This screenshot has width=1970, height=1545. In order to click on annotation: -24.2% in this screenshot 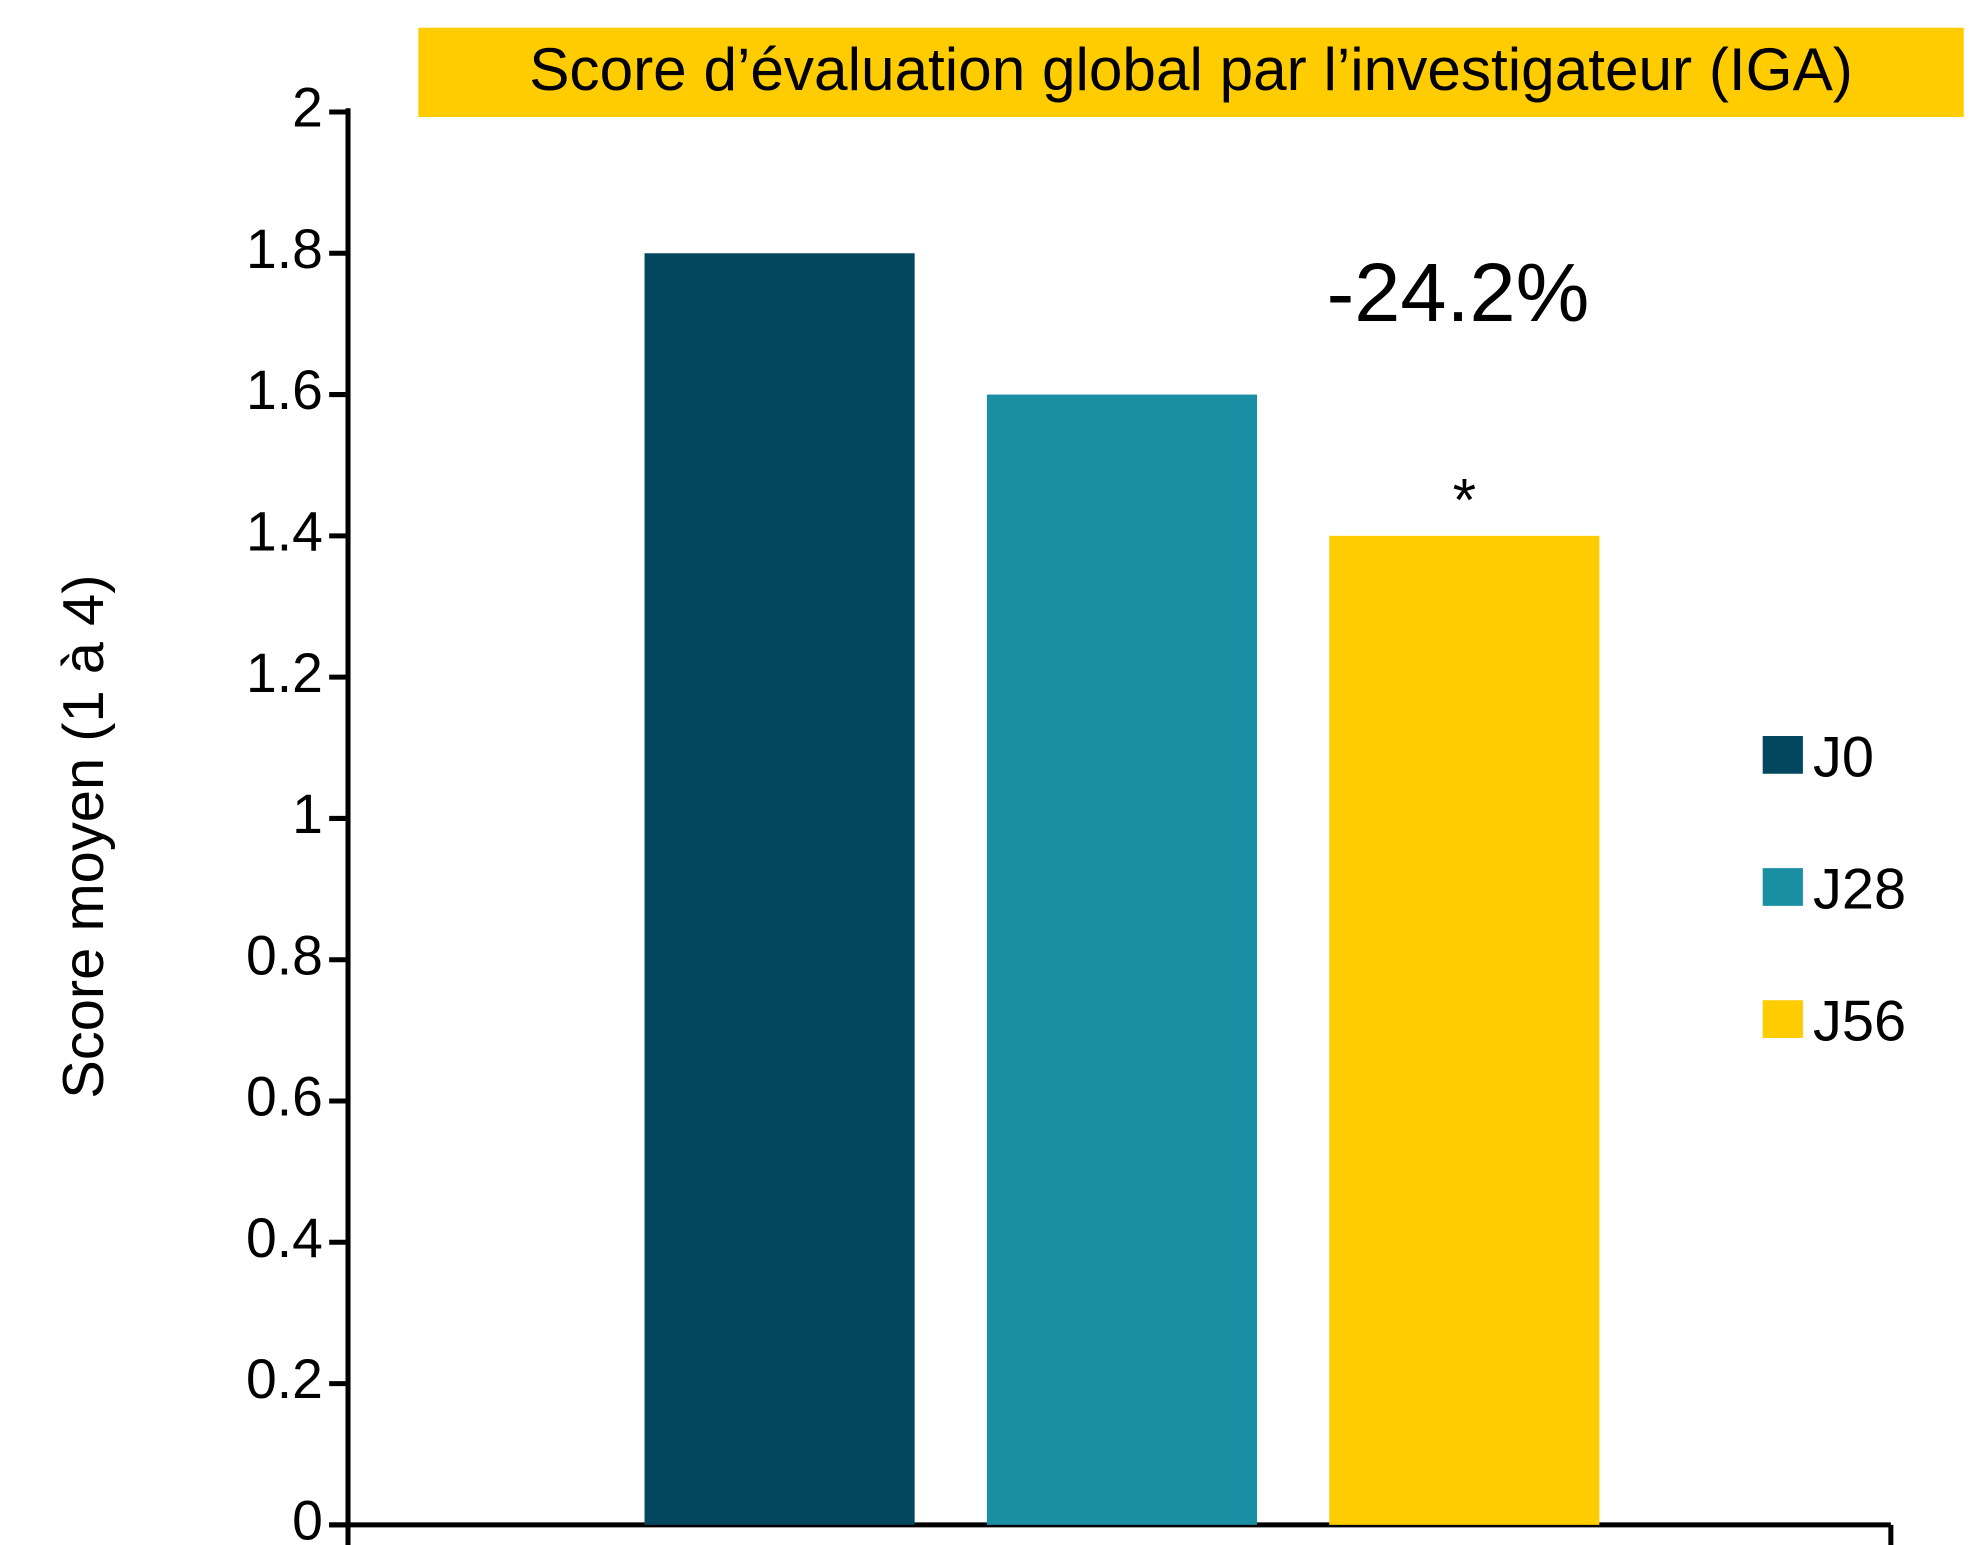, I will do `click(1458, 292)`.